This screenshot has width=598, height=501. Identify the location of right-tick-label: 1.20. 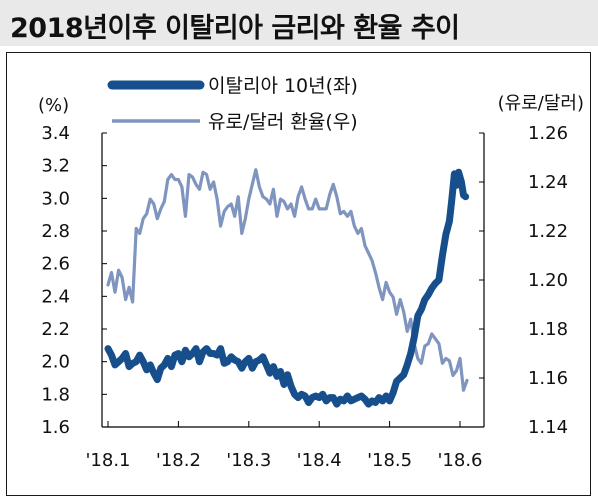
(548, 280).